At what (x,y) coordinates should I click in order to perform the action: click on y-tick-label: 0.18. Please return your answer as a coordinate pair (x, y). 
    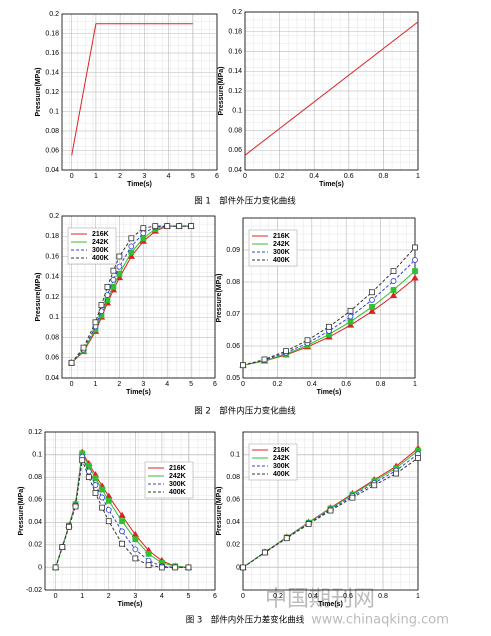
    Looking at the image, I should click on (235, 32).